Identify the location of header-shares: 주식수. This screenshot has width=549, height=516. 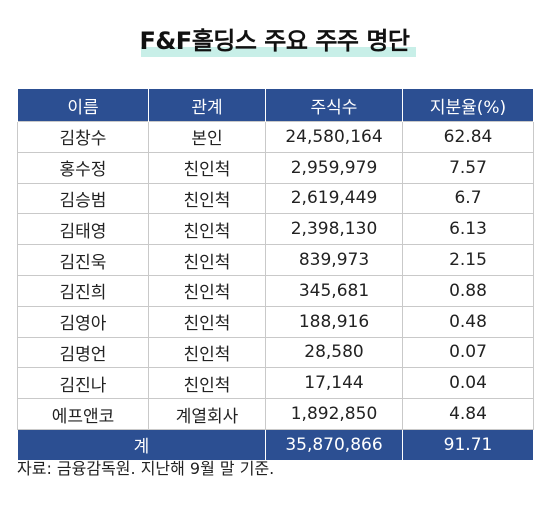
(334, 105).